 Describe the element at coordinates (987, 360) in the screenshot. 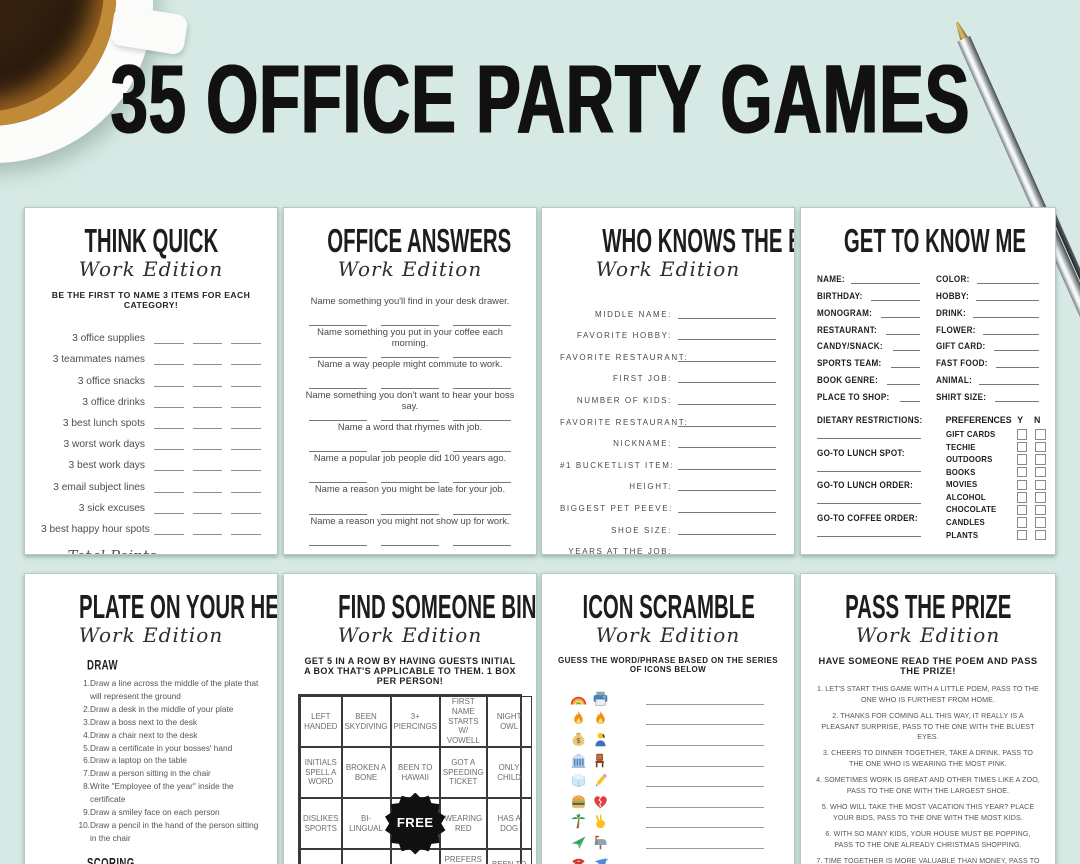

I see `field-row: FAST FOOD:` at that location.